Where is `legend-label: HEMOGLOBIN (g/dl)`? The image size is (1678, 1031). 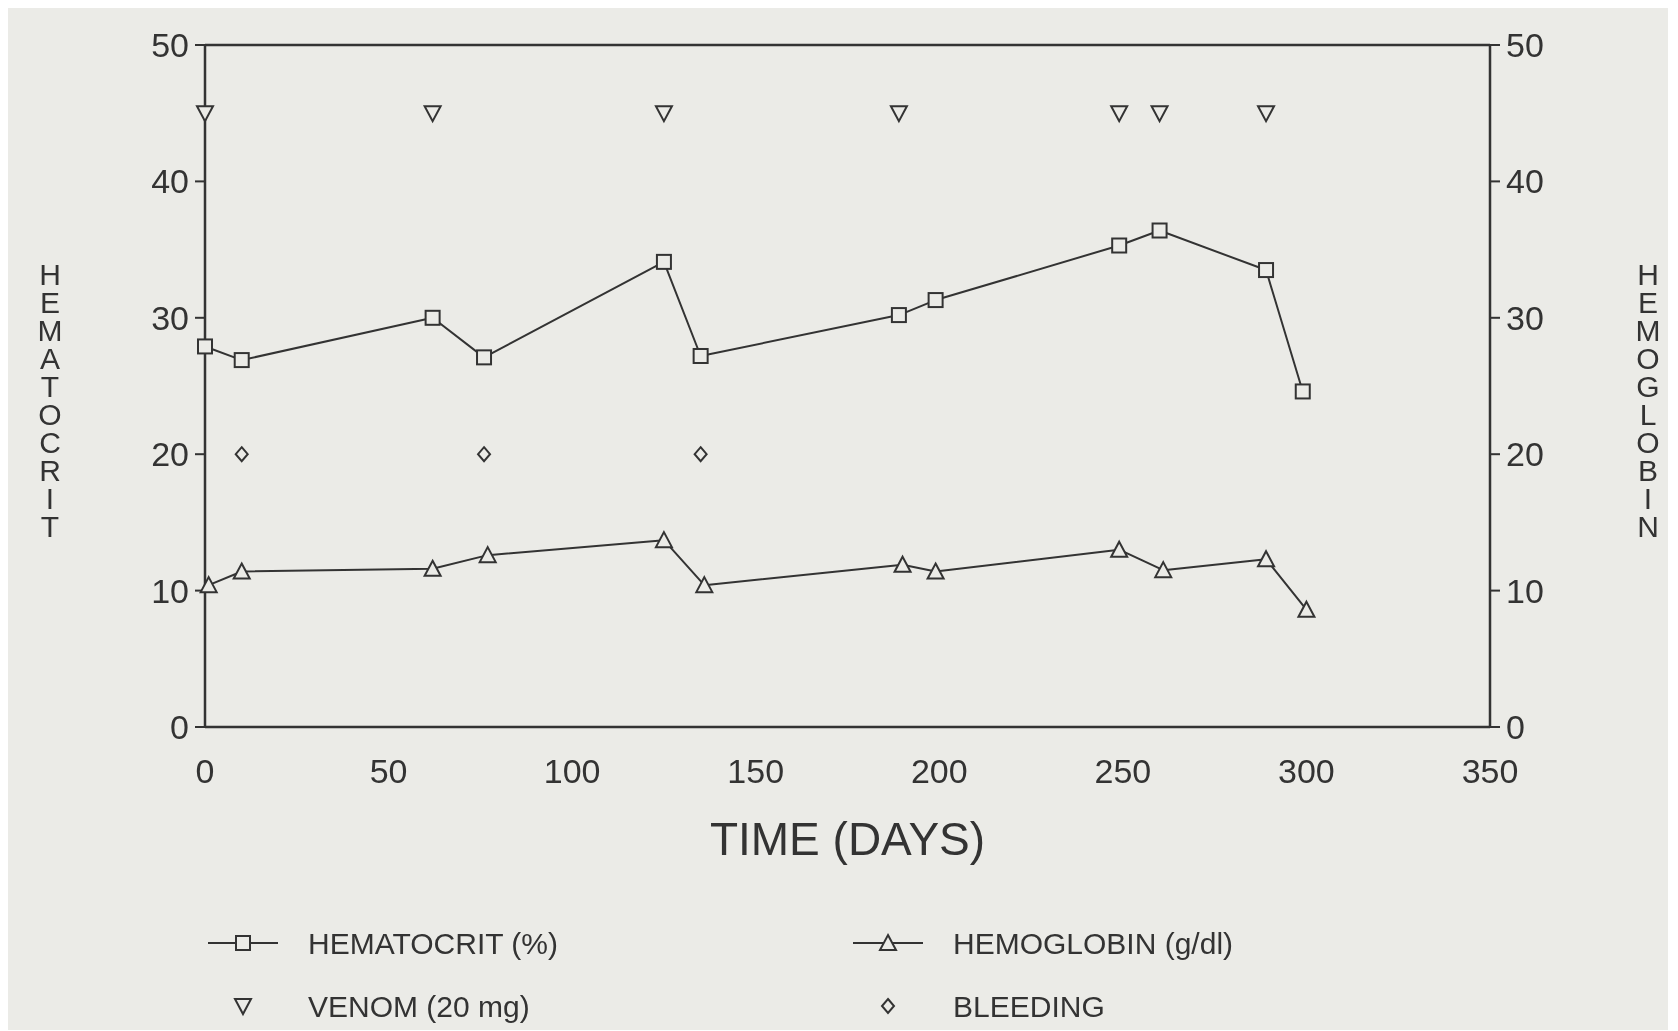
legend-label: HEMOGLOBIN (g/dl) is located at coordinates (1093, 943).